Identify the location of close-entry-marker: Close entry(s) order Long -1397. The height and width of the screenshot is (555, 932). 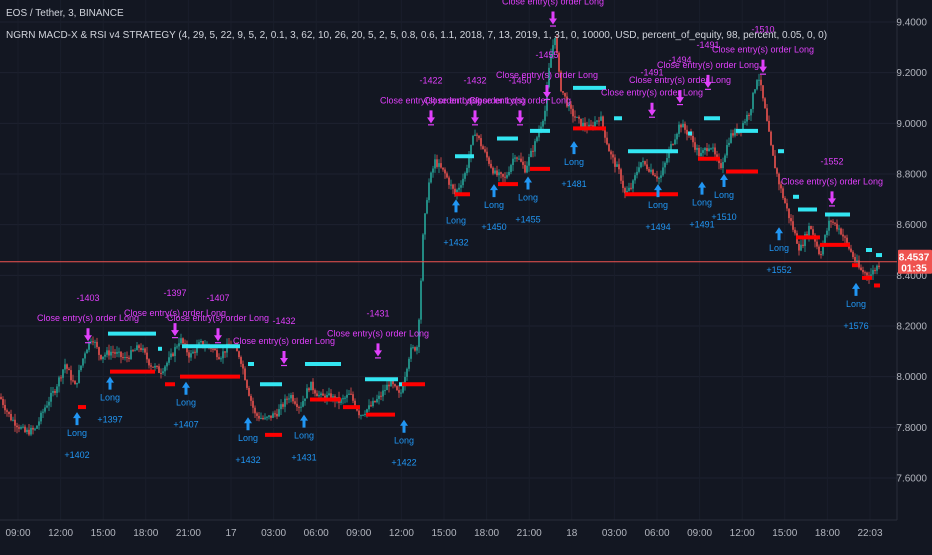
(175, 313).